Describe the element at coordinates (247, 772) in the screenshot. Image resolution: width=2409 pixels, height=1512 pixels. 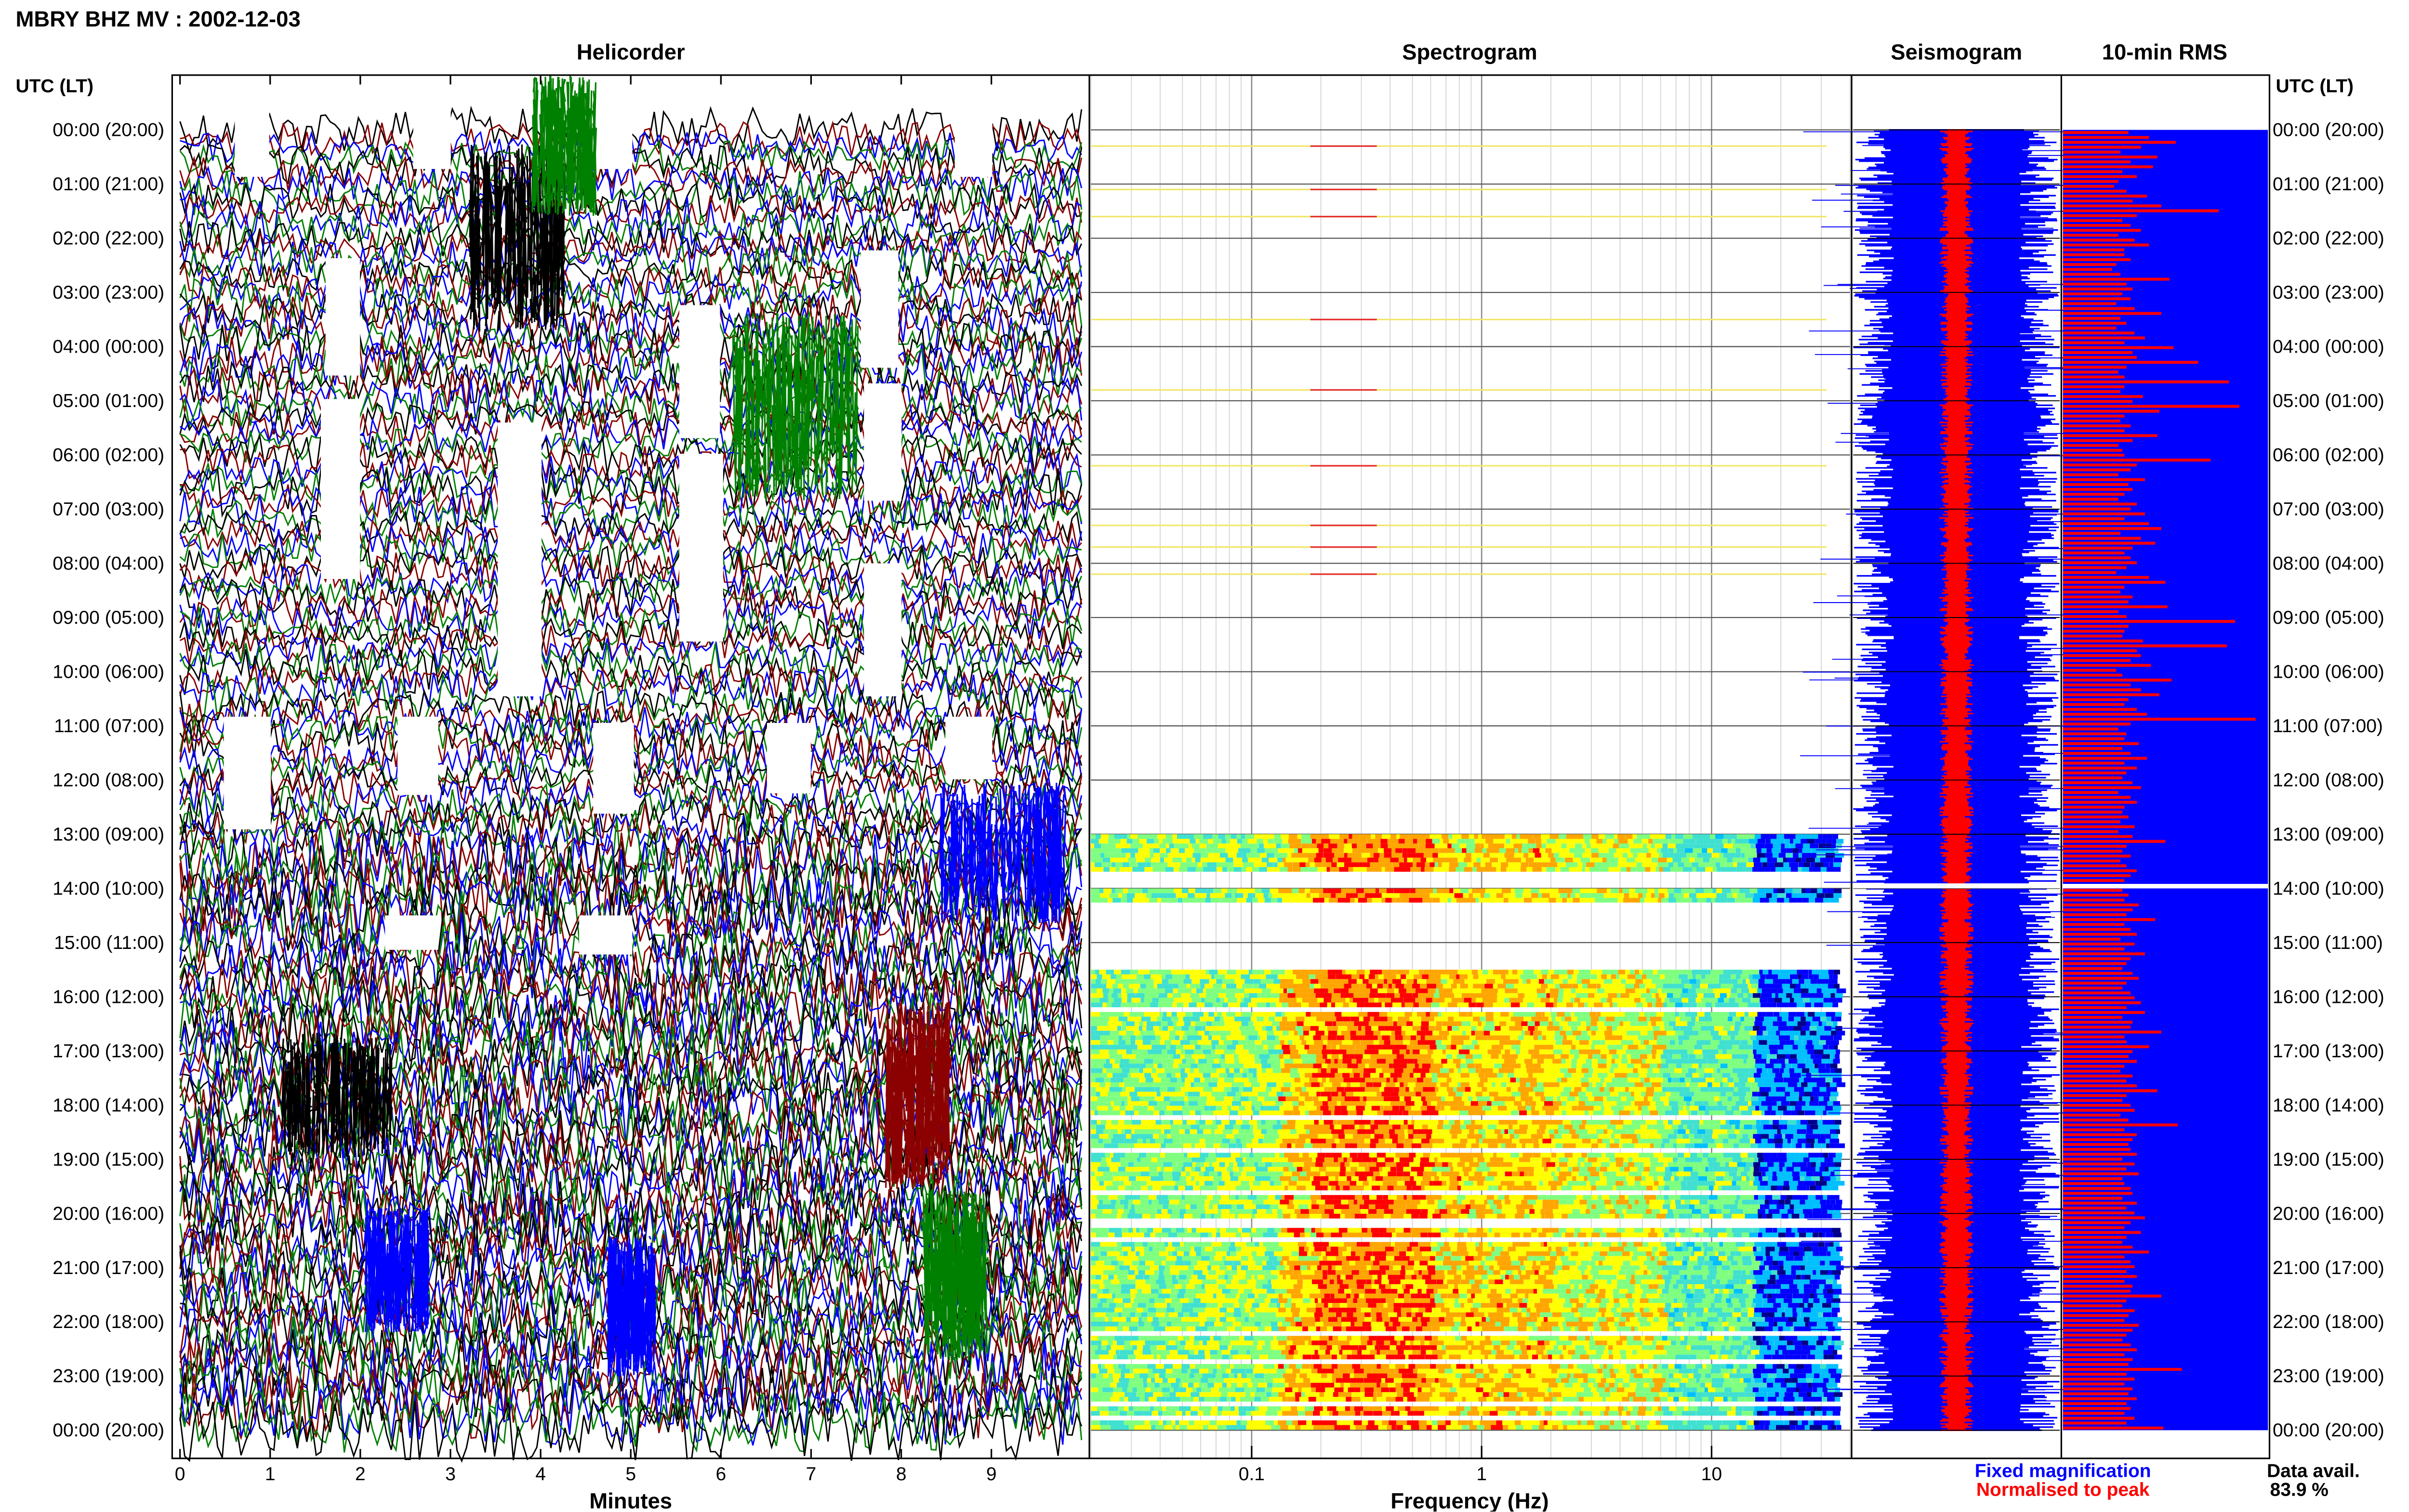
I see `helicorder-gap` at that location.